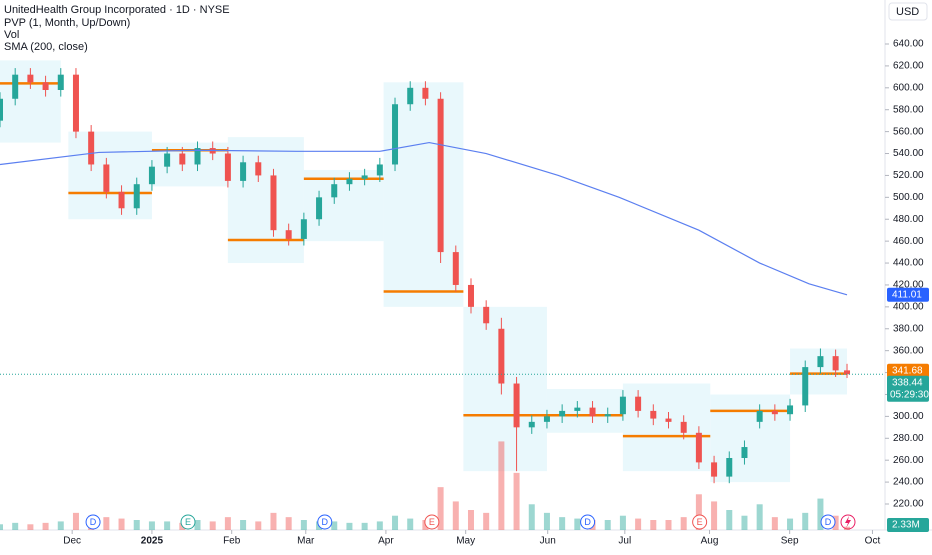 This screenshot has width=932, height=555. I want to click on price-tag-label: 411.01, so click(907, 294).